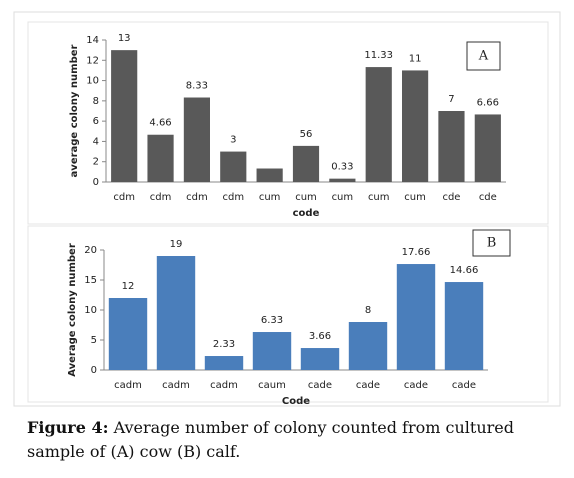 The image size is (574, 478). What do you see at coordinates (233, 140) in the screenshot?
I see `data-label: 3` at bounding box center [233, 140].